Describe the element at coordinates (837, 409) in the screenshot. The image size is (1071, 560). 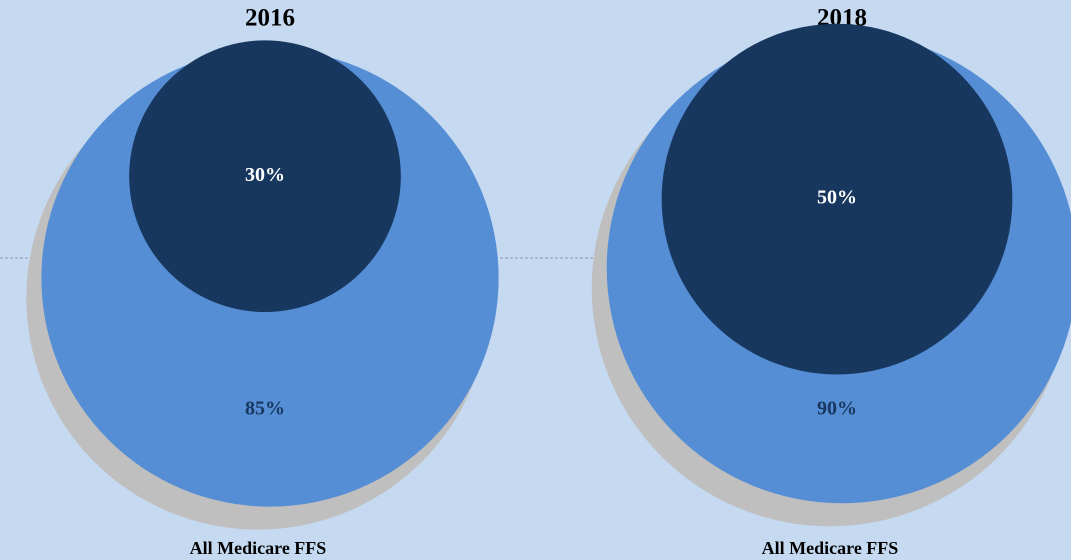
I see `outer-value-label: 90%` at that location.